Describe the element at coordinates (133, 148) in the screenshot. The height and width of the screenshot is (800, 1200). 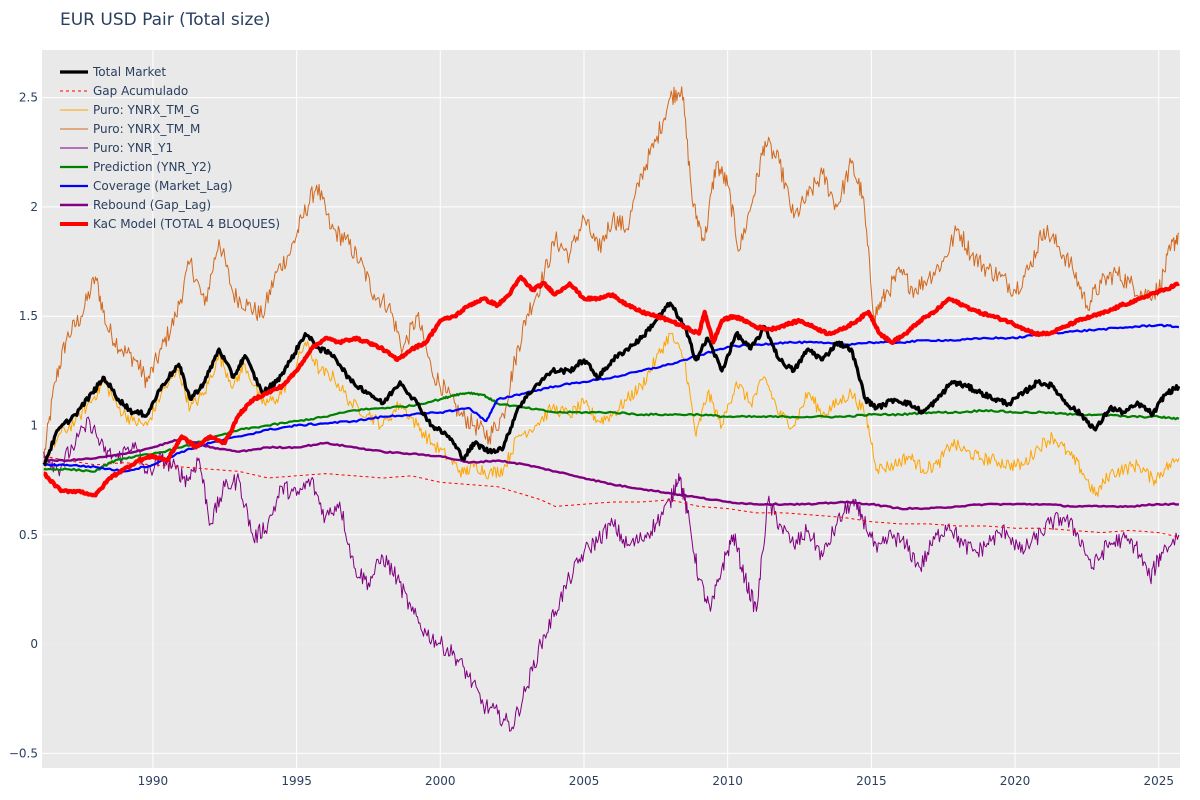
I see `legend-label: Puro: YNR_Y1` at that location.